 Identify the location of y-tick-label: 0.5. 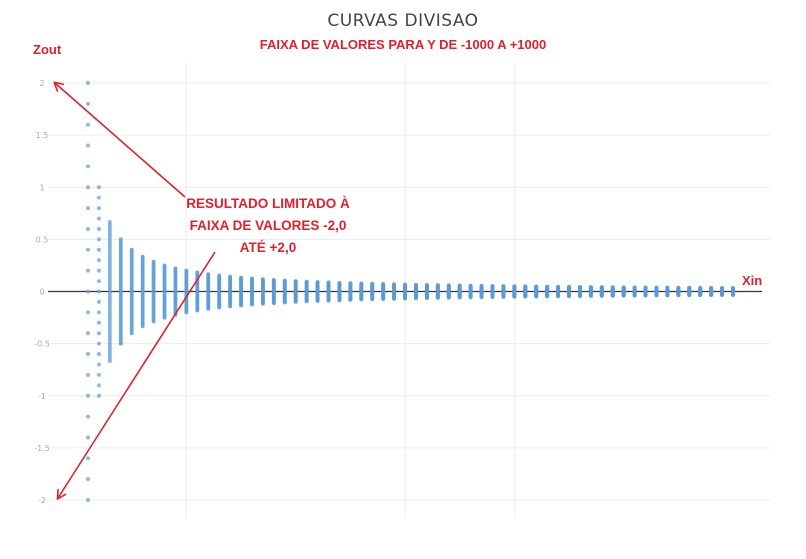
(42, 239).